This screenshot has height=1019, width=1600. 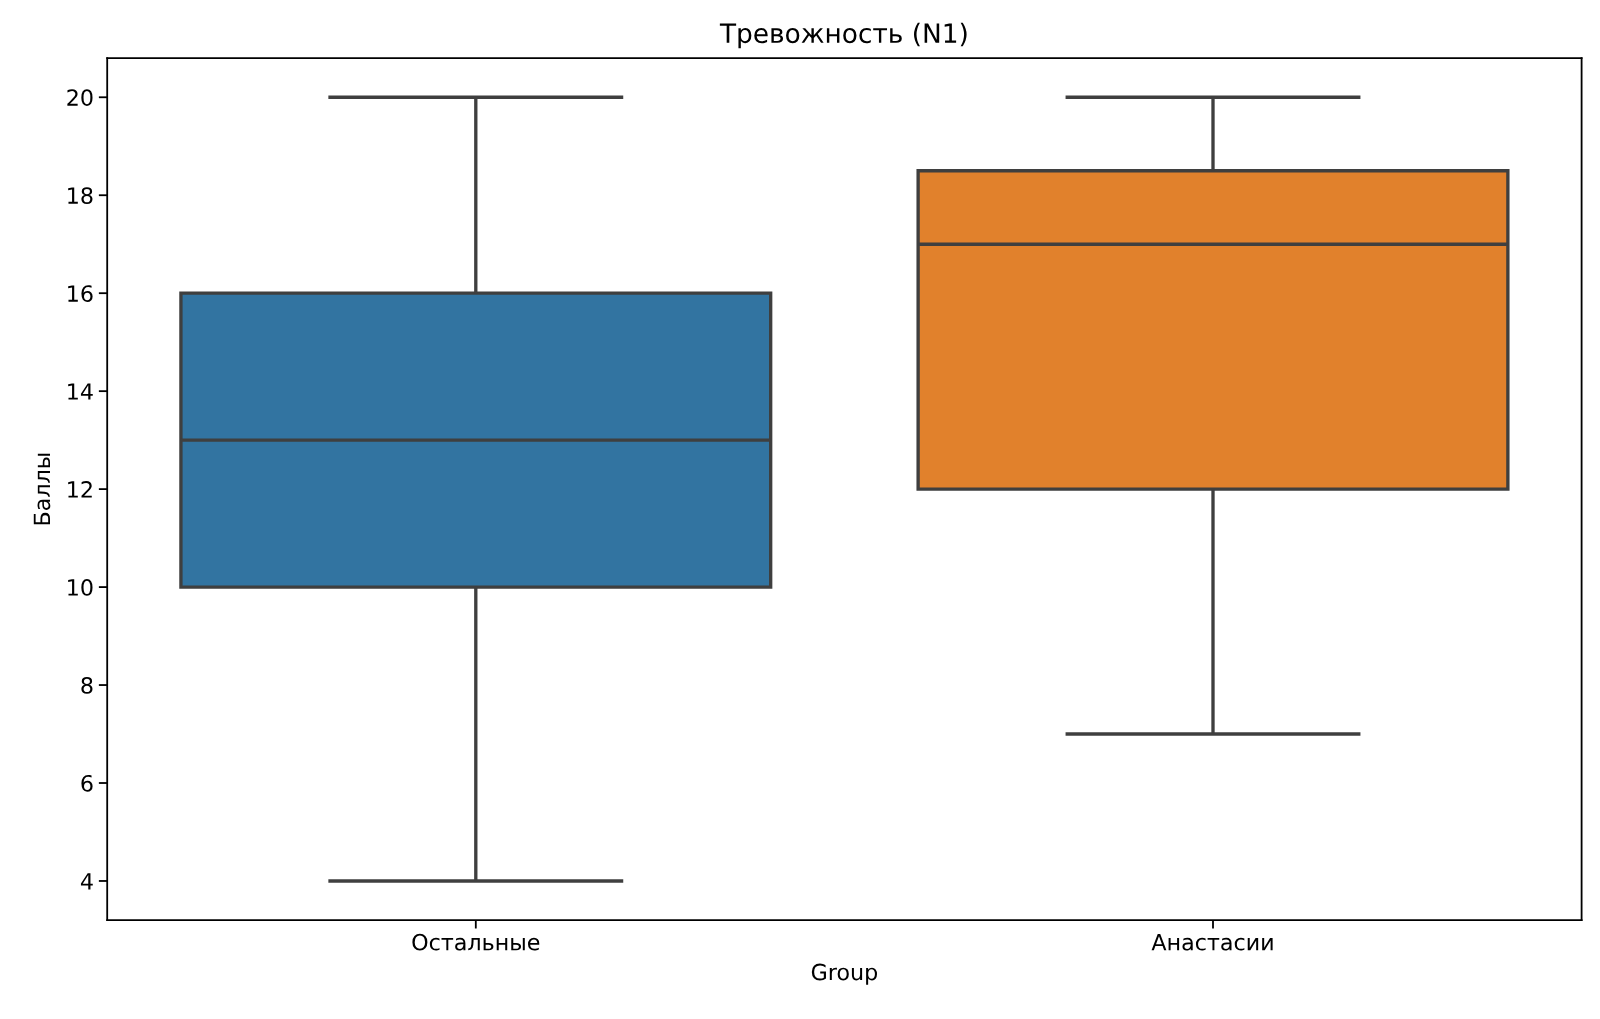 I want to click on x-tick-label: Остальные, so click(x=476, y=942).